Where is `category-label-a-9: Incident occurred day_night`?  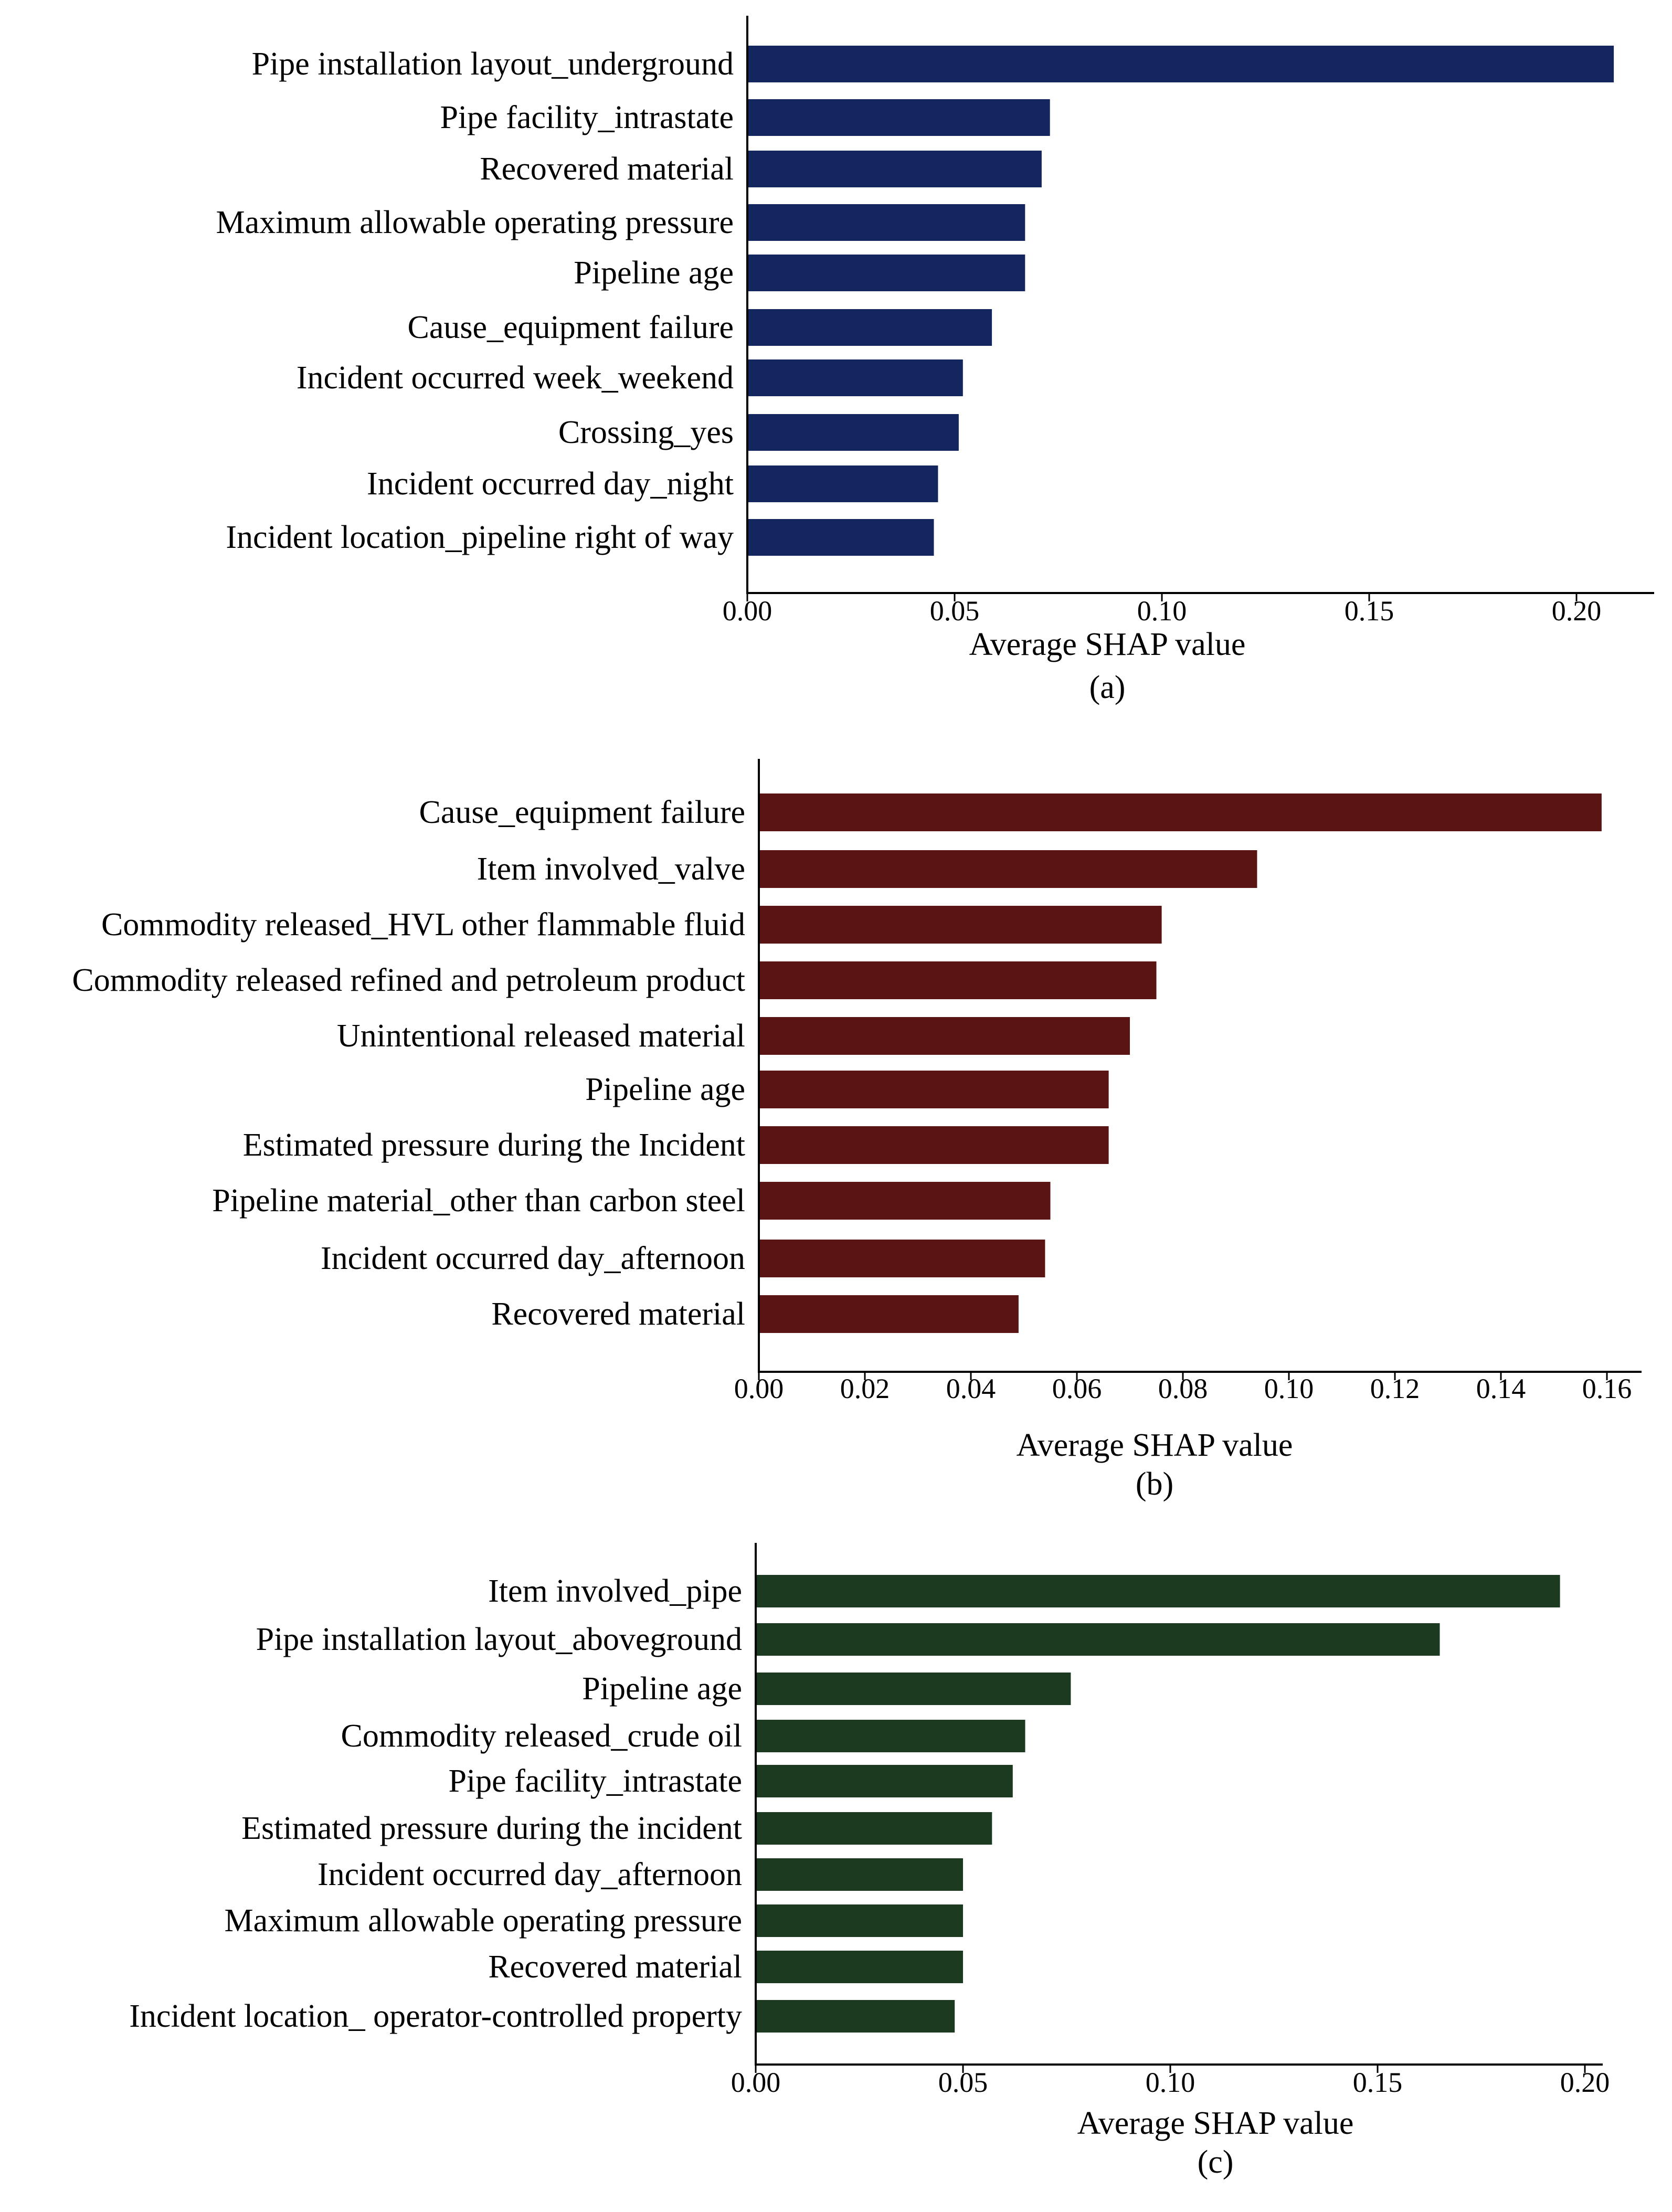 category-label-a-9: Incident occurred day_night is located at coordinates (550, 484).